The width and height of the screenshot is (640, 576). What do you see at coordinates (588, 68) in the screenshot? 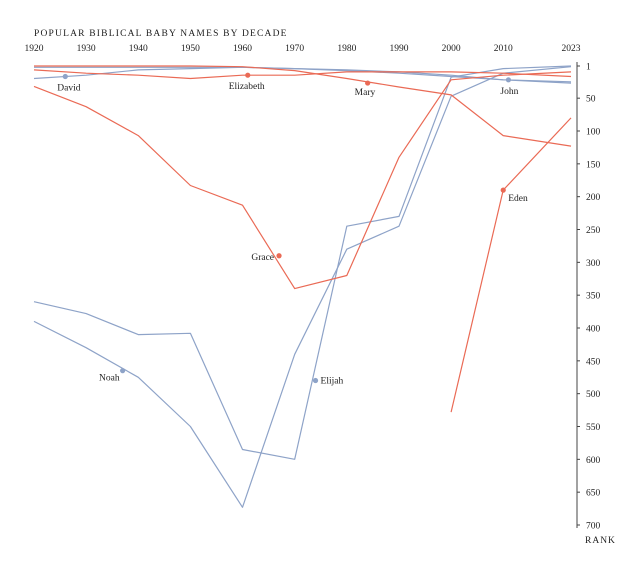
I see `y-tick-label: 1` at bounding box center [588, 68].